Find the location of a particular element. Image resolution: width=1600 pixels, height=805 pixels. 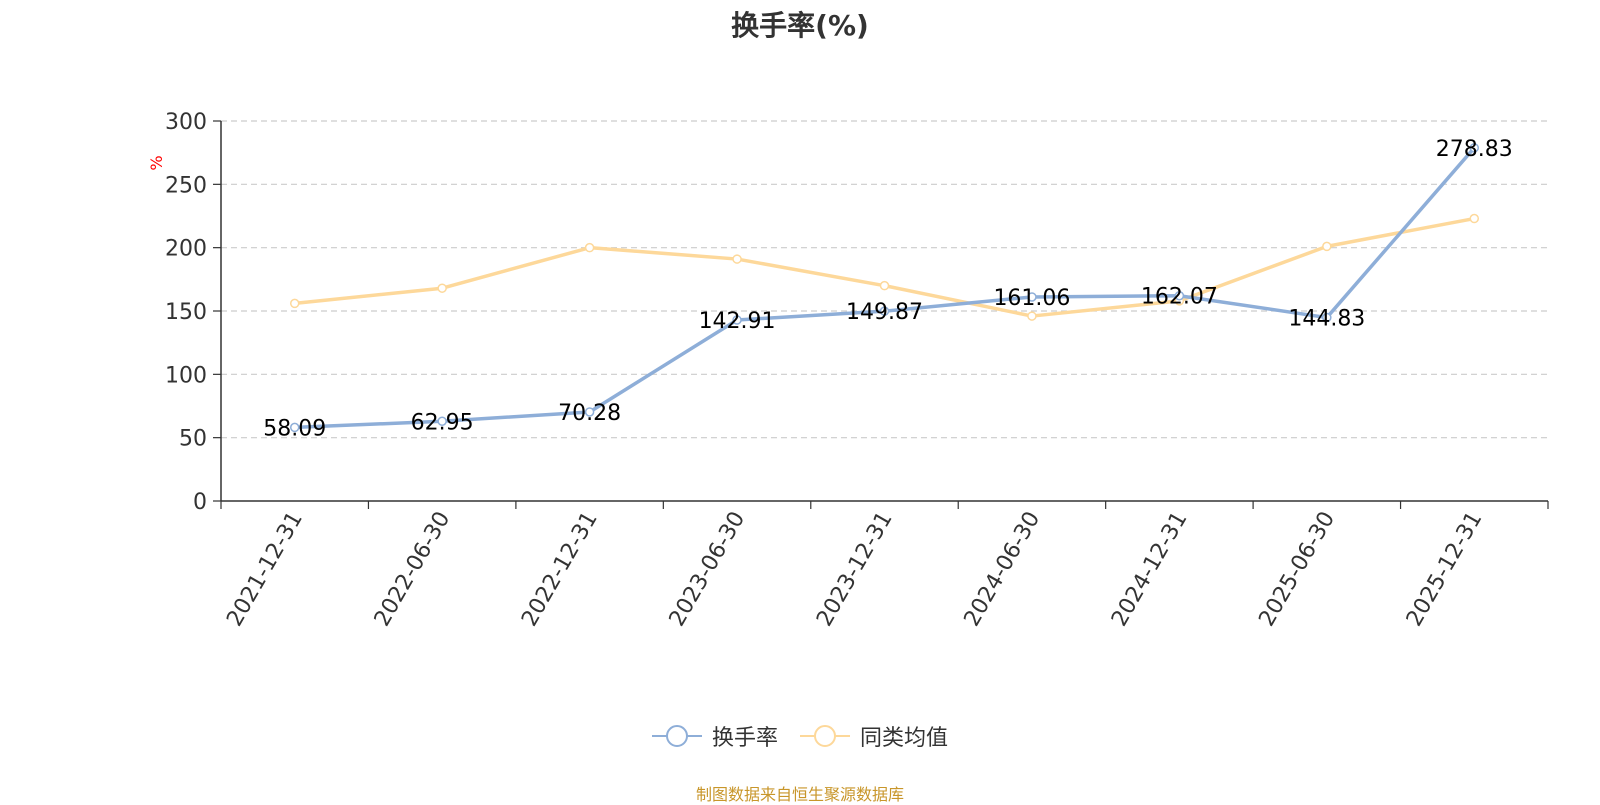

y-tick-label: 200 is located at coordinates (186, 249).